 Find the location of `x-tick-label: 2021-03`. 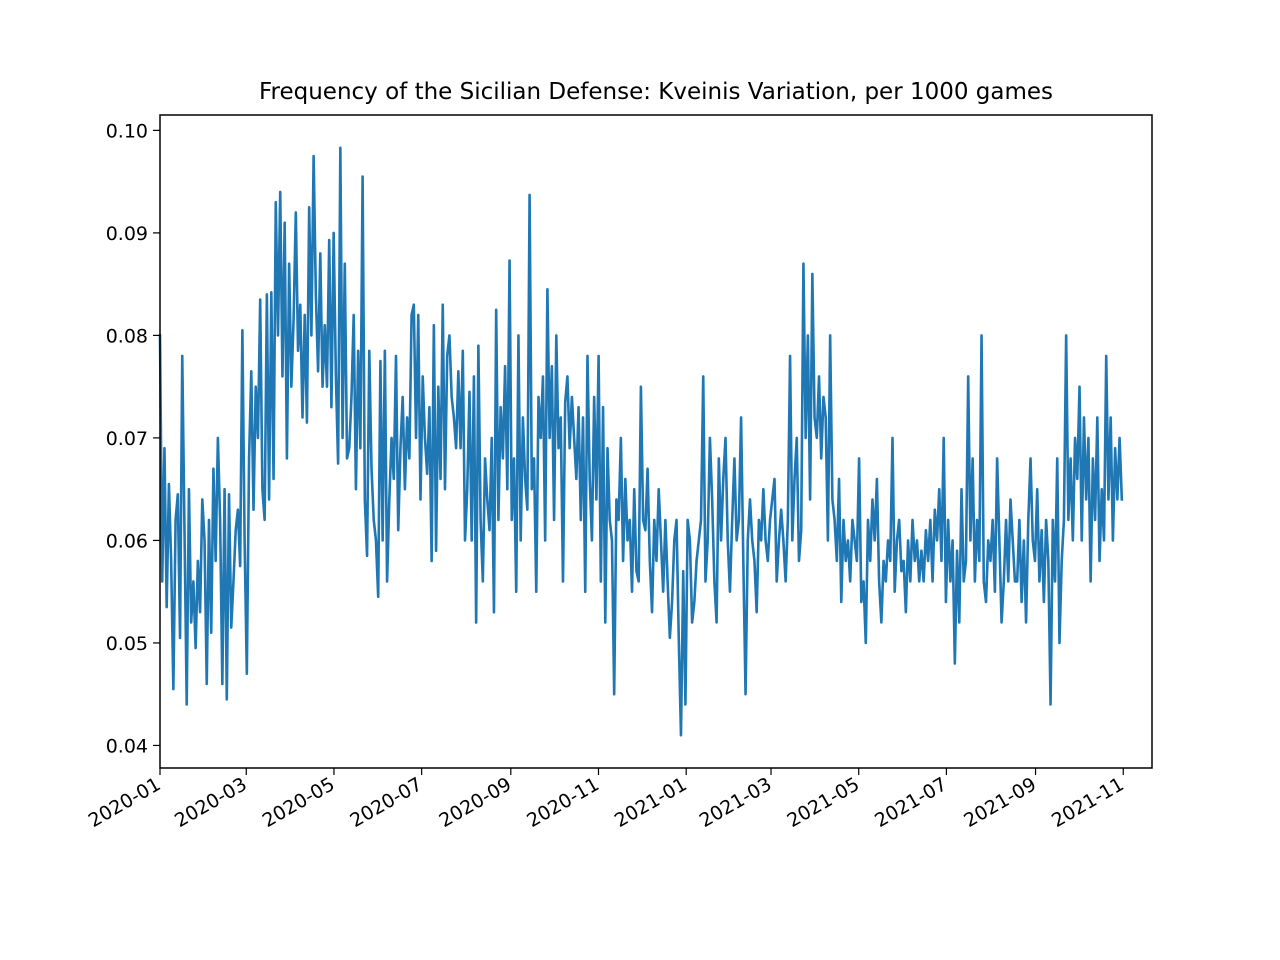

x-tick-label: 2021-03 is located at coordinates (736, 802).